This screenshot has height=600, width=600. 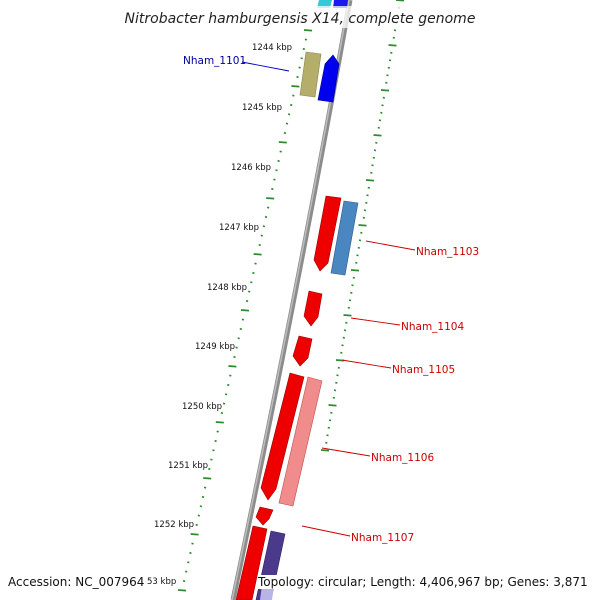 I want to click on kbp-label-1250: 1250 kbp, so click(x=202, y=407).